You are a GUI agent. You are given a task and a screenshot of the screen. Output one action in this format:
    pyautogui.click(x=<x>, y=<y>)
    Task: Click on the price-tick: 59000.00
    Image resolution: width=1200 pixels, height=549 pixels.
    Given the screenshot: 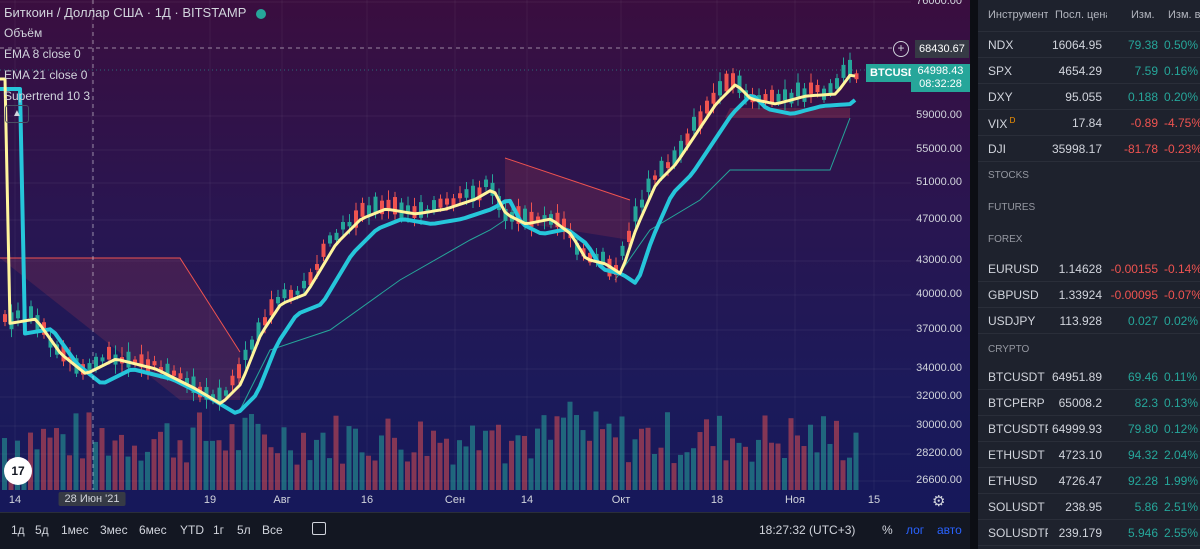 What is the action you would take?
    pyautogui.click(x=939, y=115)
    